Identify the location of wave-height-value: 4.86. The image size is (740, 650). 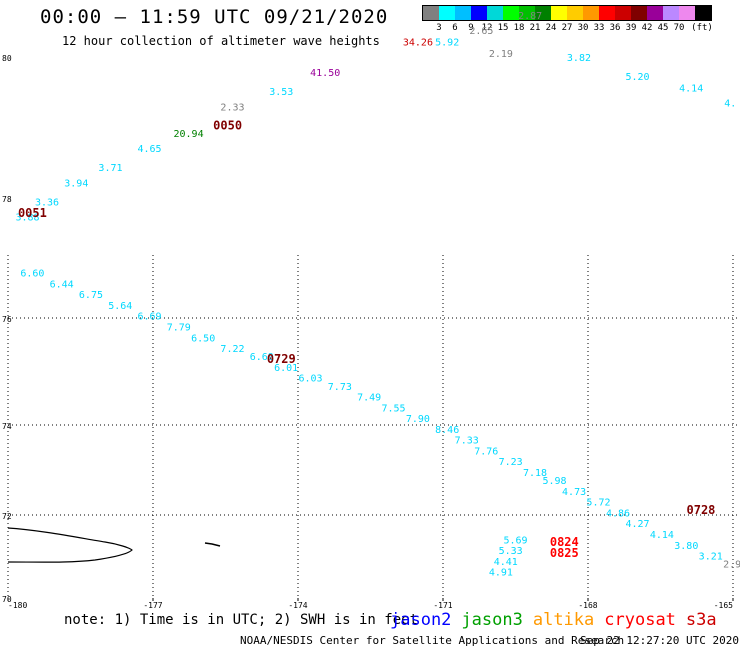
(618, 513).